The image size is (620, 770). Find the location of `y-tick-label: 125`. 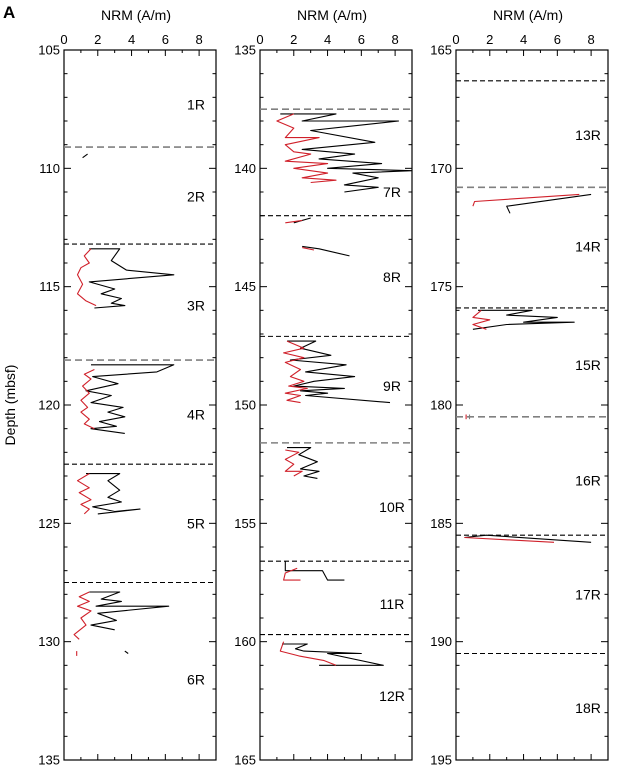

y-tick-label: 125 is located at coordinates (49, 523).